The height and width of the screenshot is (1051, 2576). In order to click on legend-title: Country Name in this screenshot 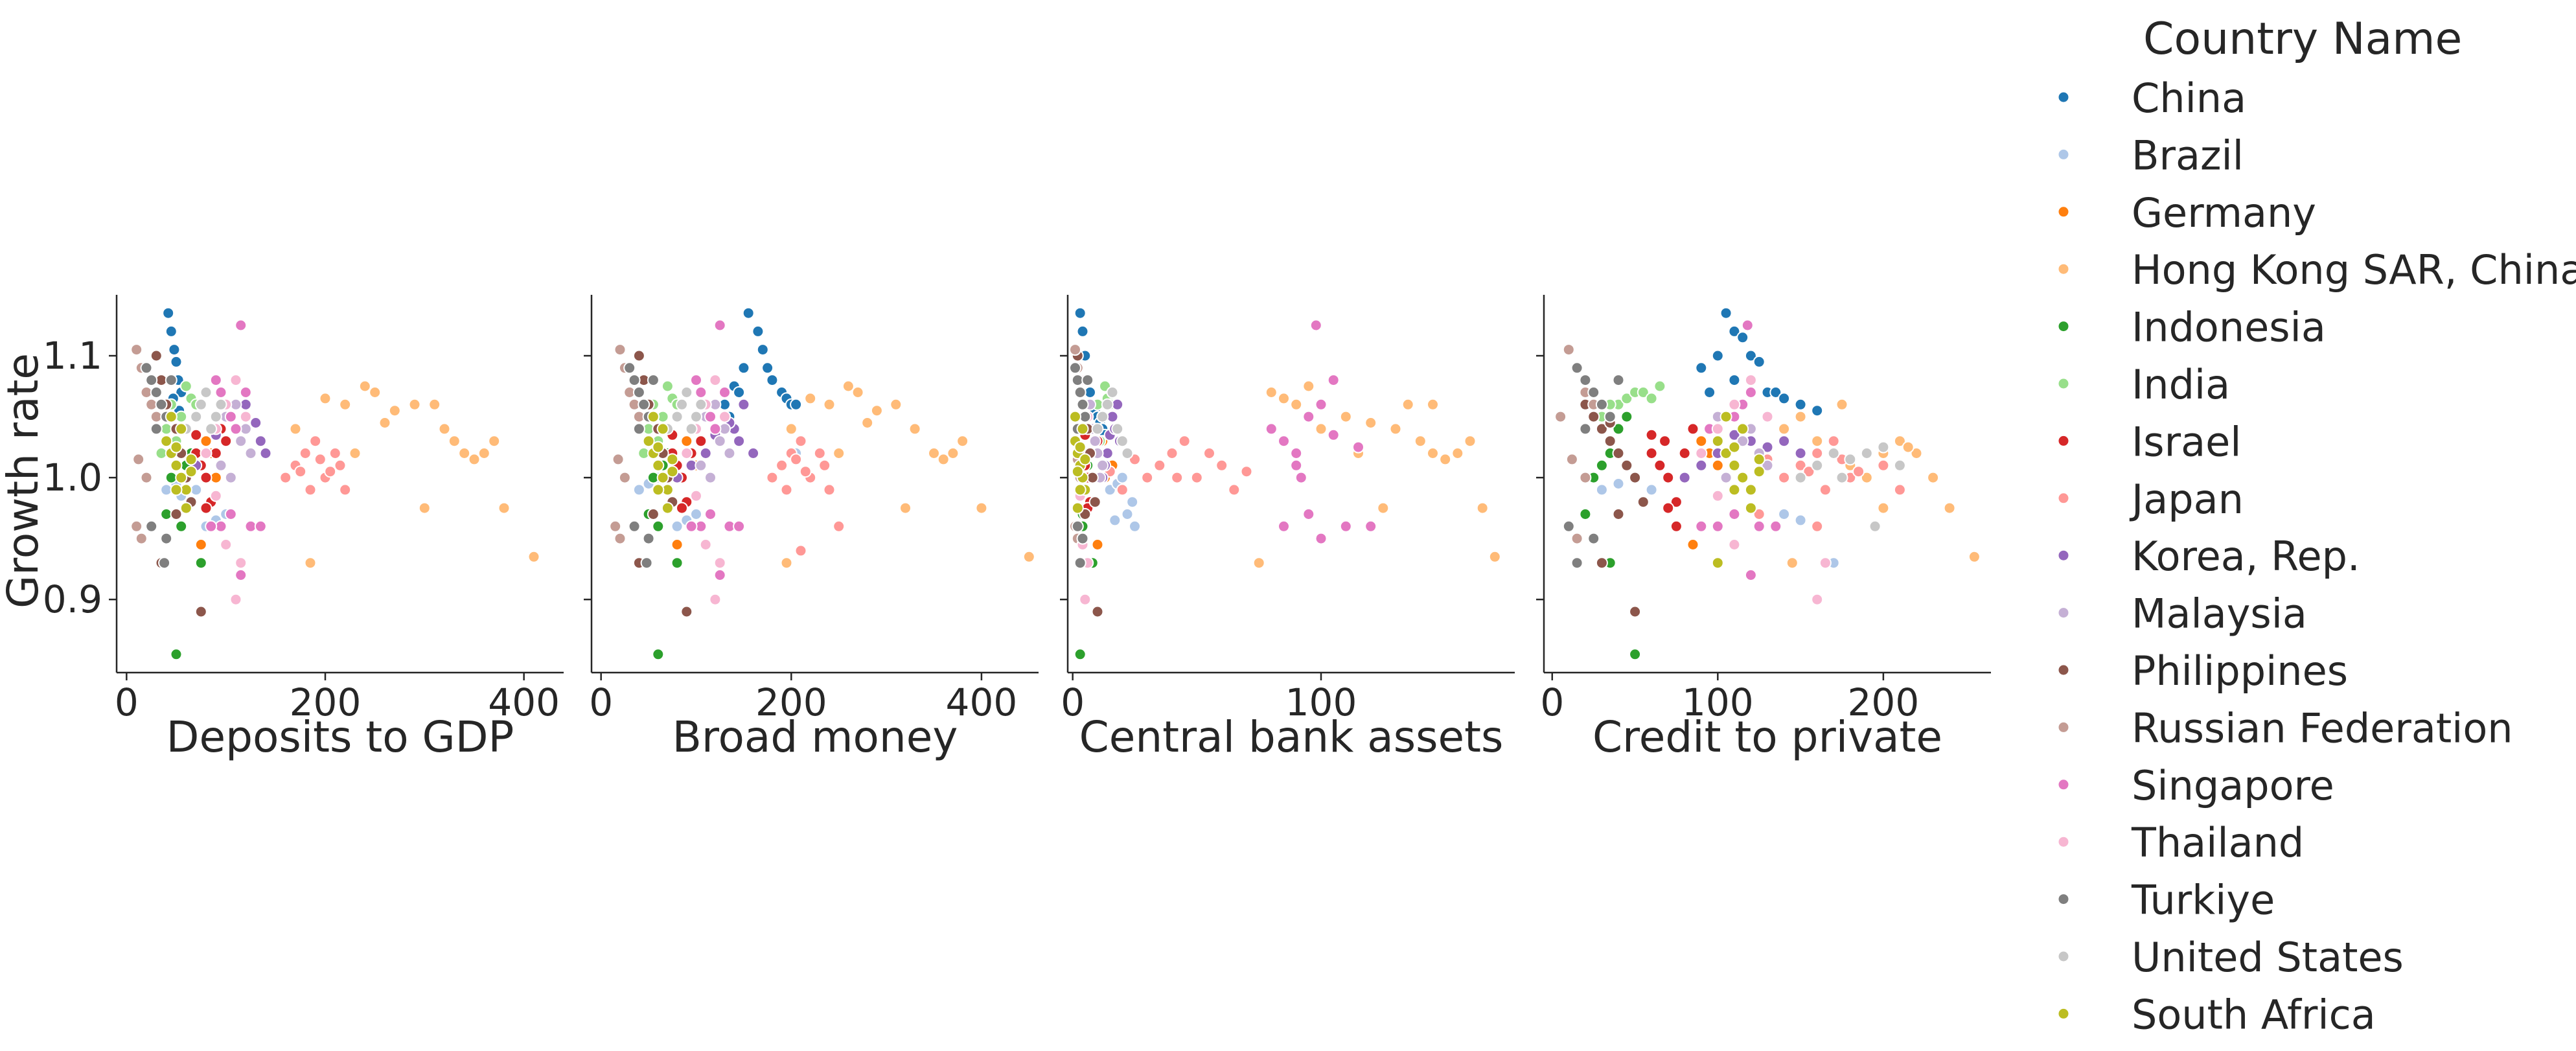, I will do `click(2302, 39)`.